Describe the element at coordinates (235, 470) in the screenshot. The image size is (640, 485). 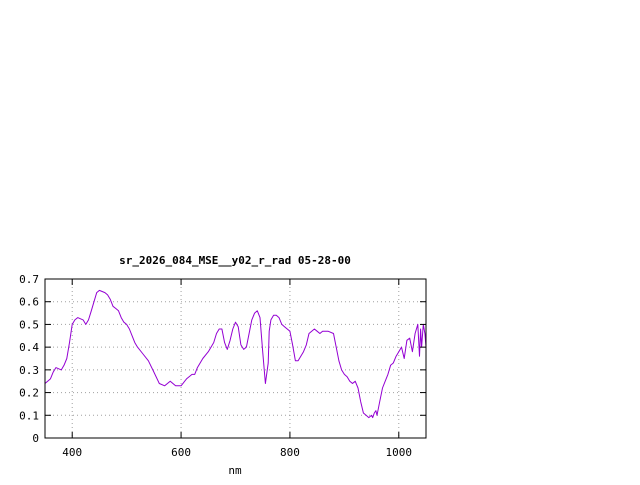
I see `x-axis-label: nm` at that location.